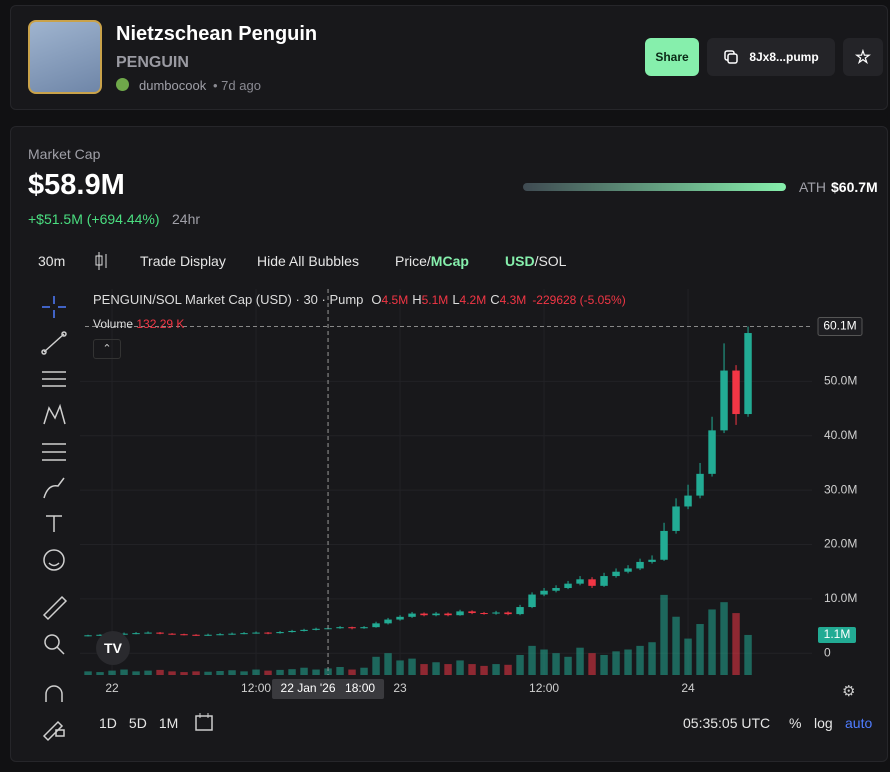 The image size is (890, 772). I want to click on y-tick-label: 10.0M, so click(840, 598).